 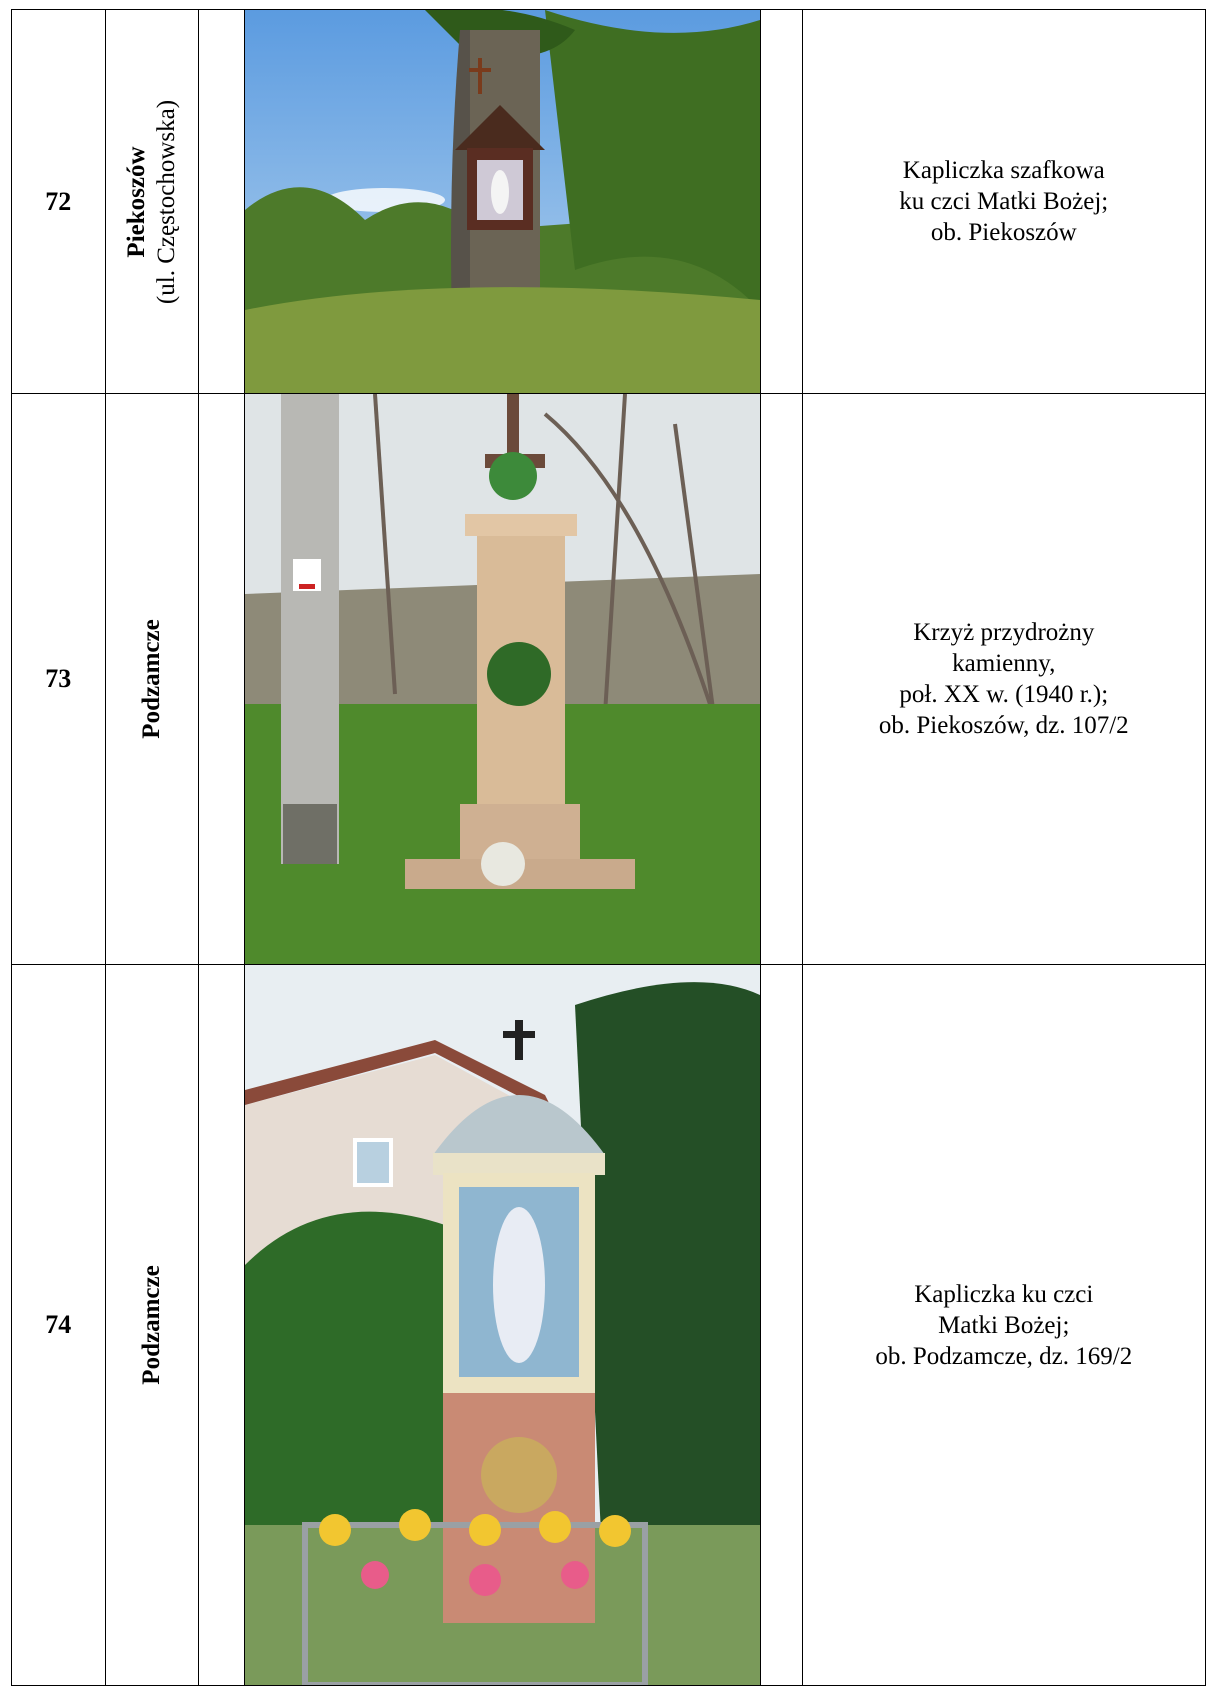 I want to click on number-cell: 72, so click(x=58, y=201).